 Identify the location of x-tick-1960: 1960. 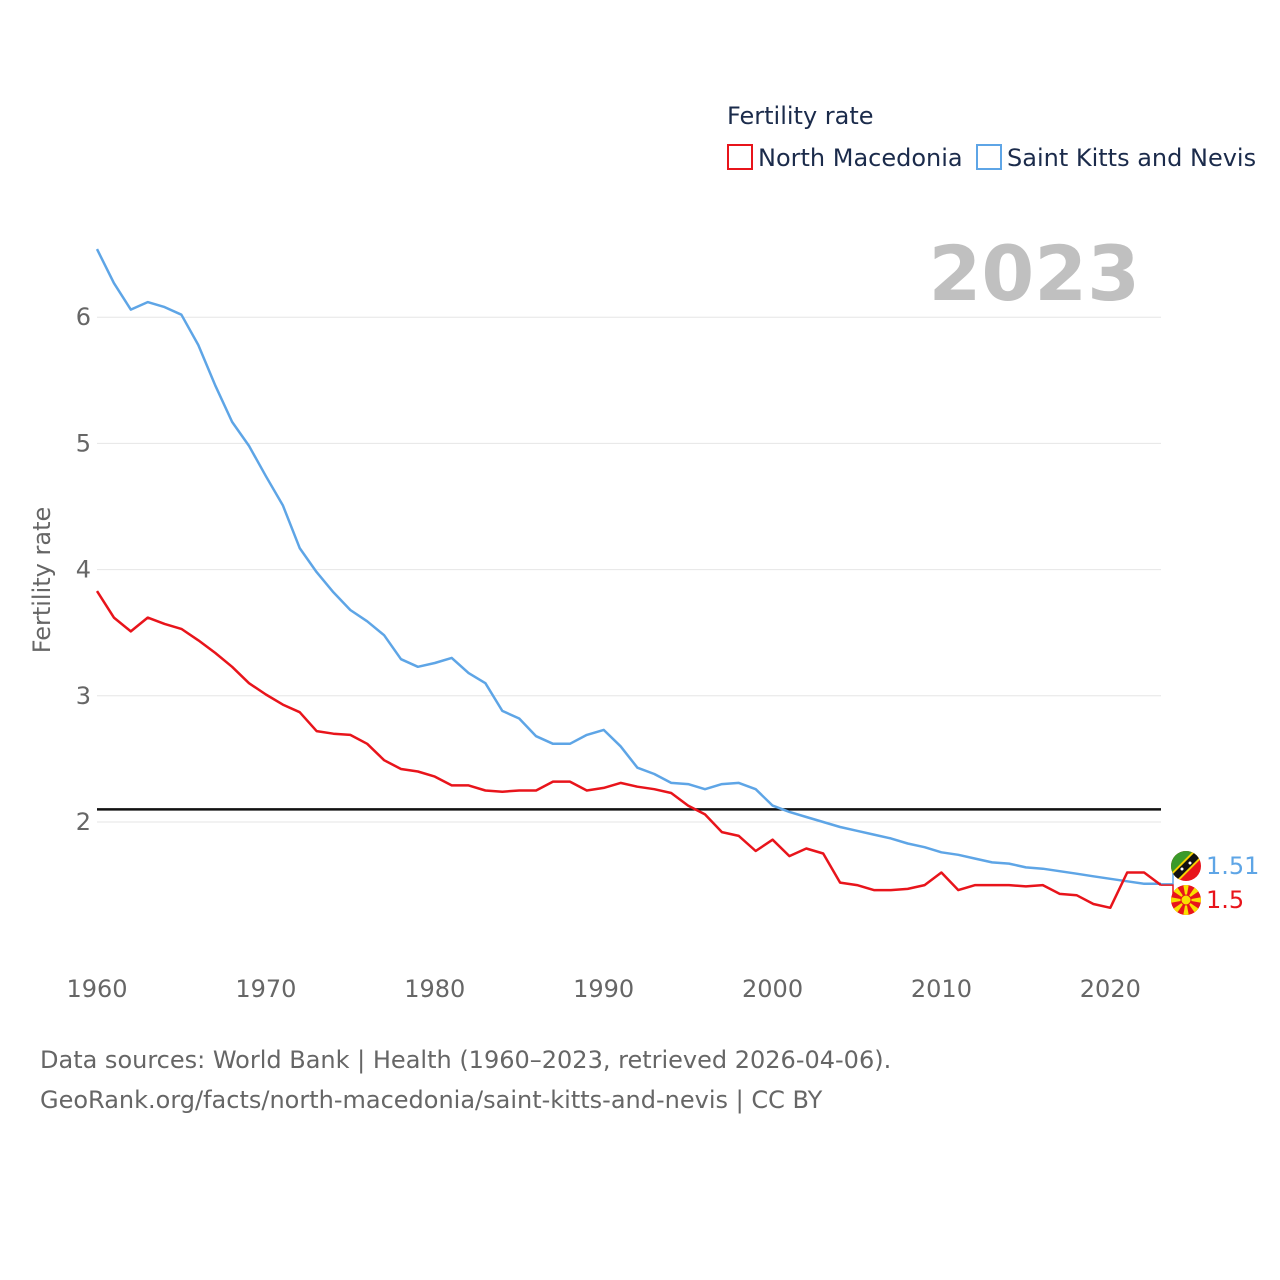
(96, 989).